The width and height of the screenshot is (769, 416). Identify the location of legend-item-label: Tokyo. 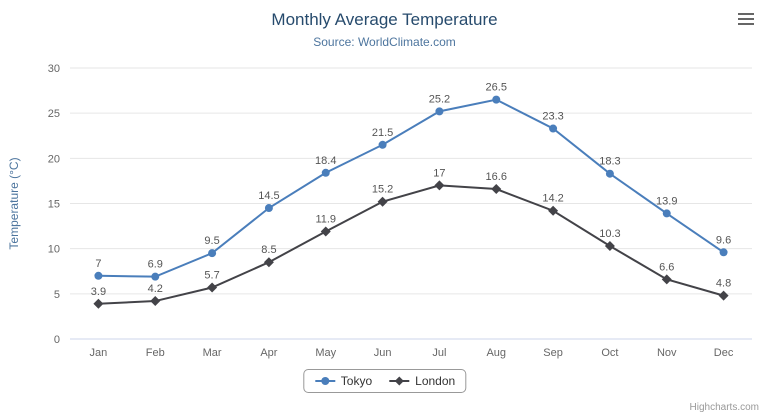
(356, 381).